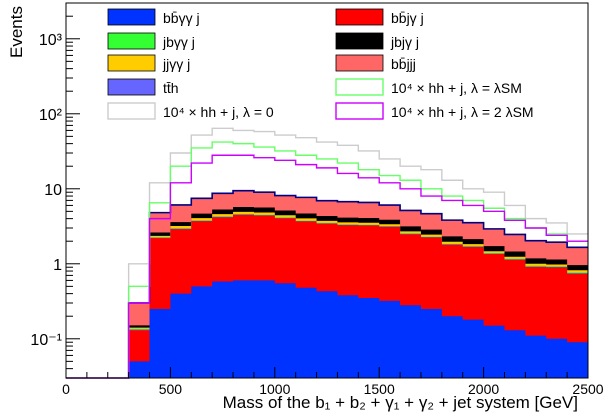 The image size is (610, 419). Describe the element at coordinates (403, 64) in the screenshot. I see `legend-label: bb̄jjj` at that location.